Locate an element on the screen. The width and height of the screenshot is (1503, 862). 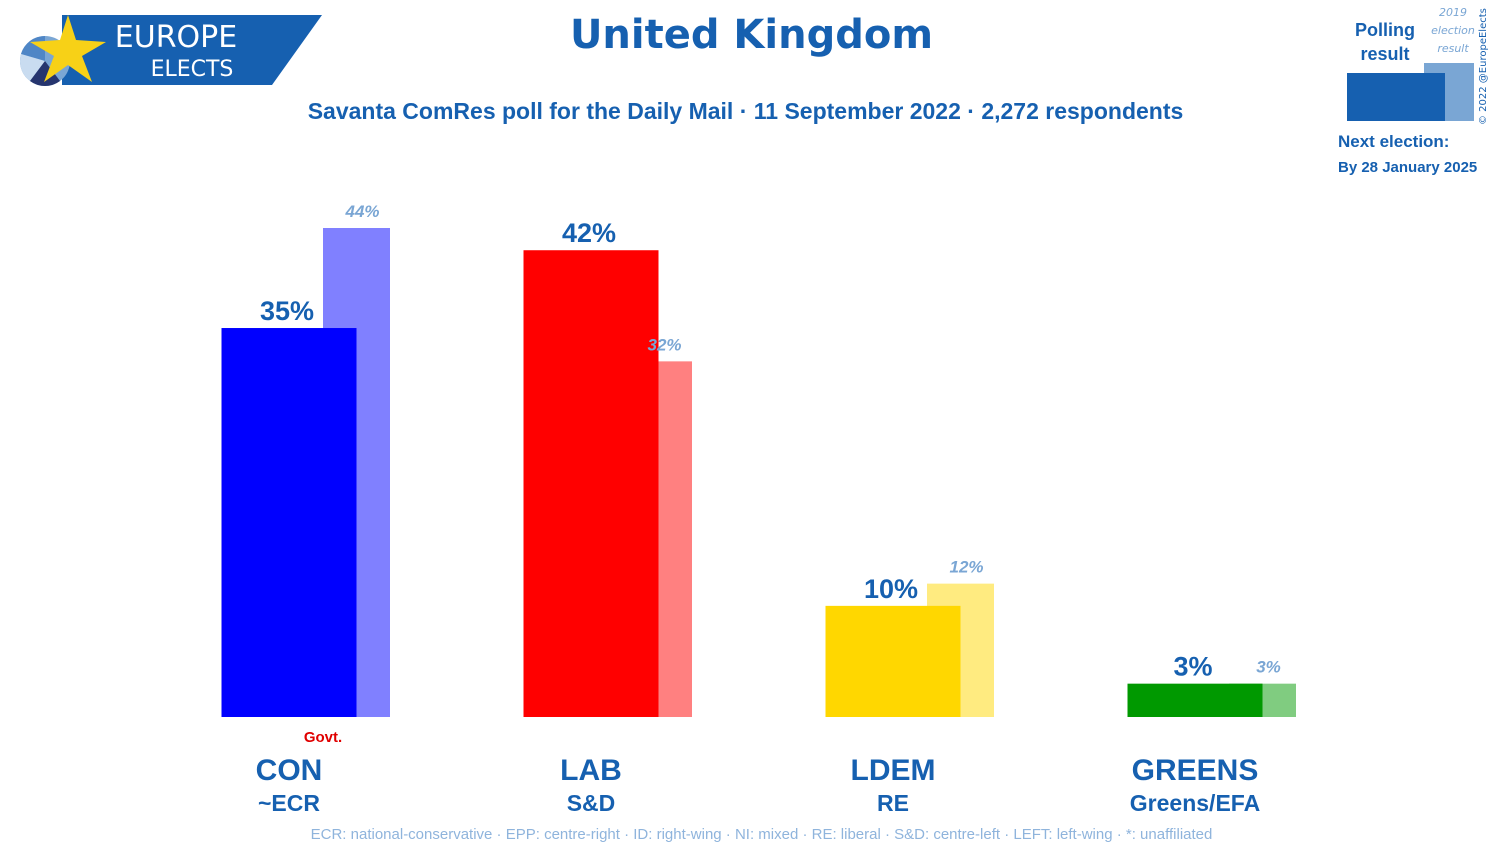
value-label-poll-ldem: 10% is located at coordinates (891, 589).